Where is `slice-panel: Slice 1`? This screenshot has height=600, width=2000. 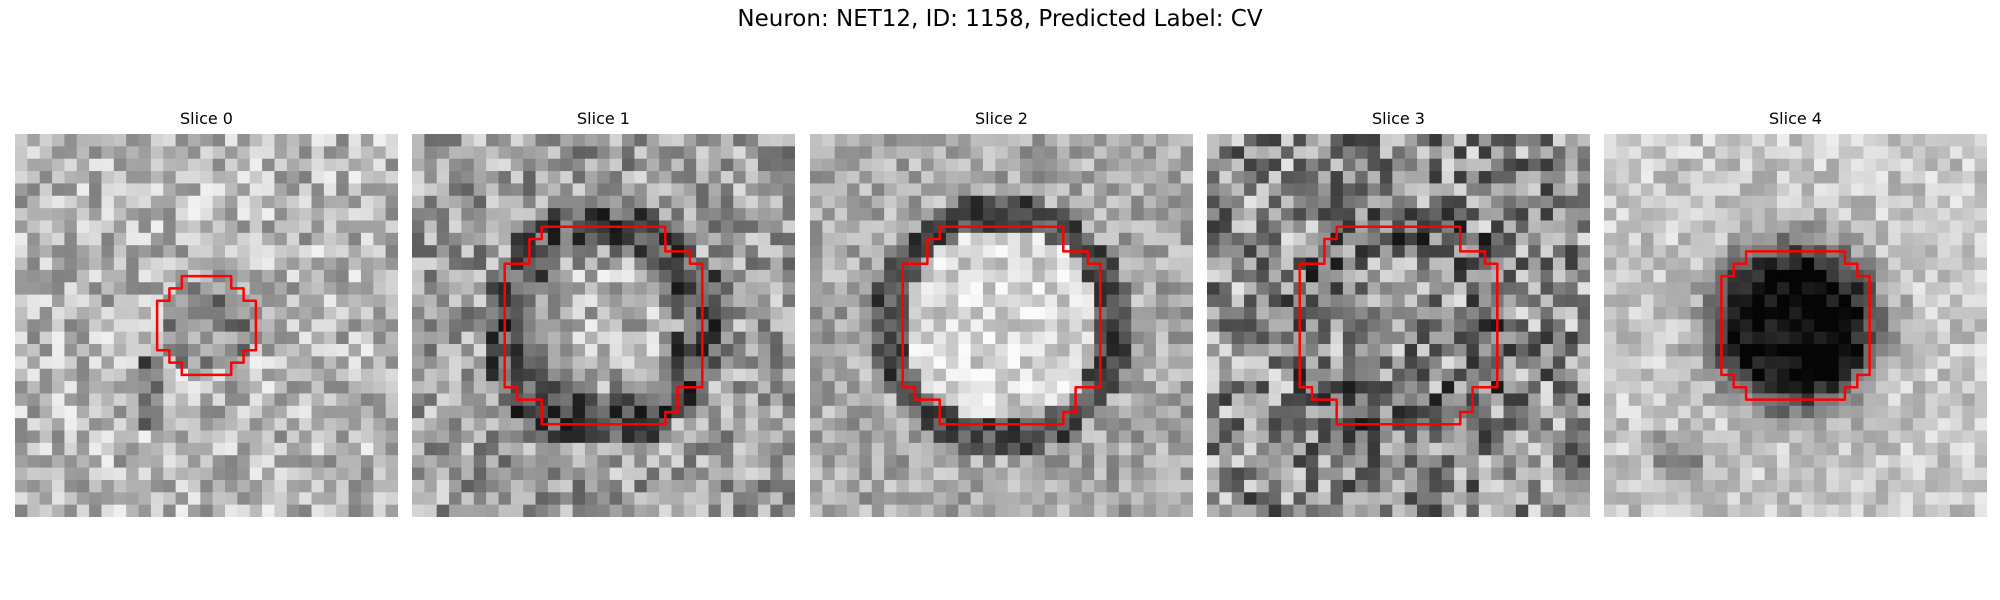
slice-panel: Slice 1 is located at coordinates (603, 312).